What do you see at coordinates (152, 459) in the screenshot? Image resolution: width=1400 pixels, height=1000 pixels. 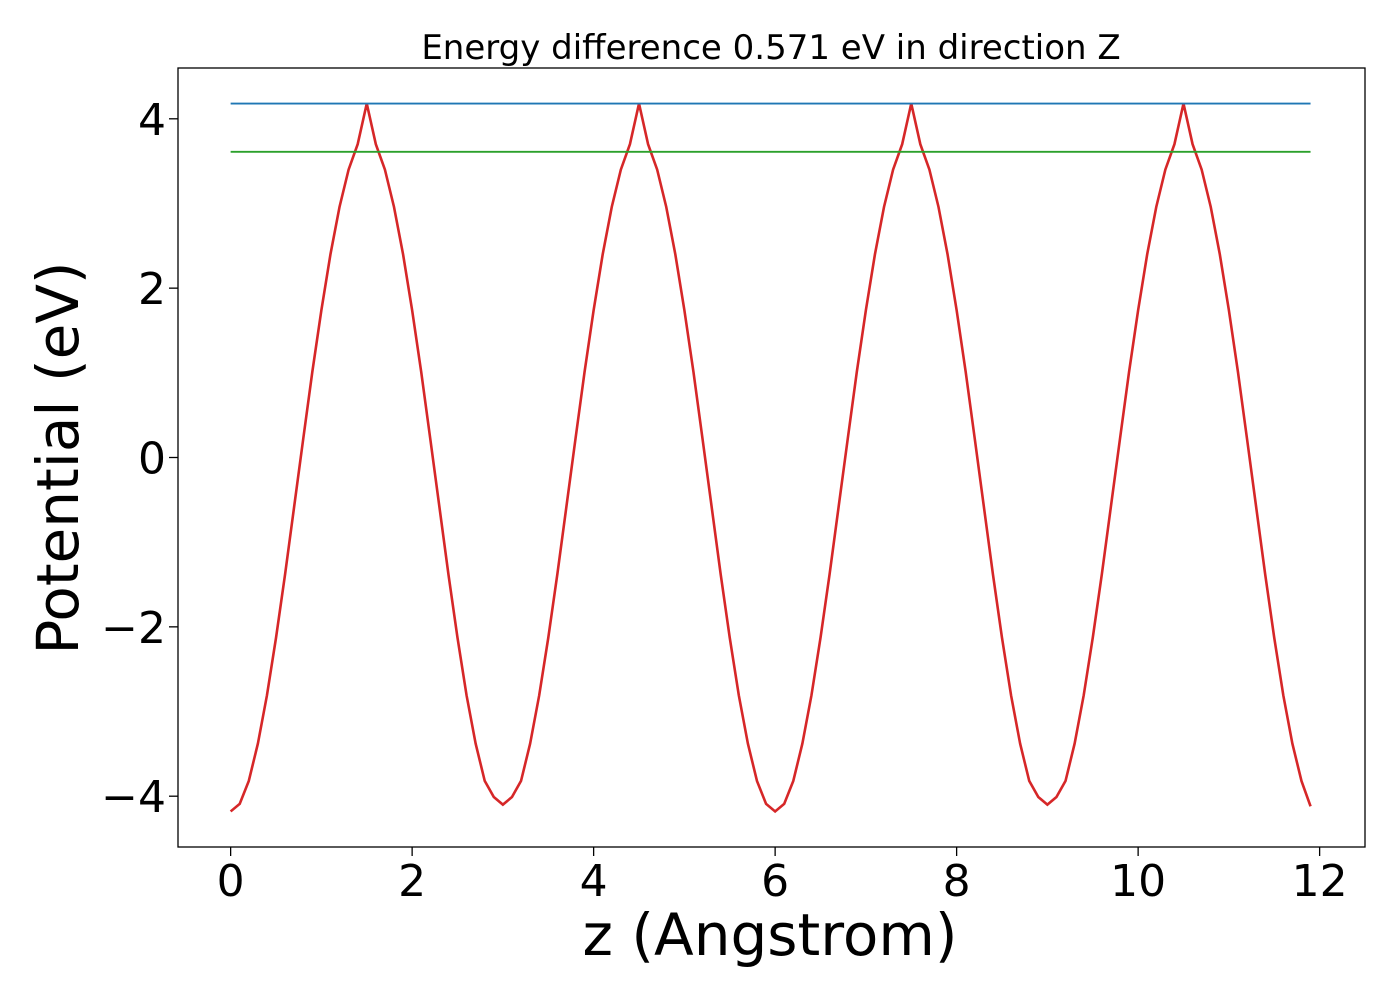 I see `y-tick-label: 0` at bounding box center [152, 459].